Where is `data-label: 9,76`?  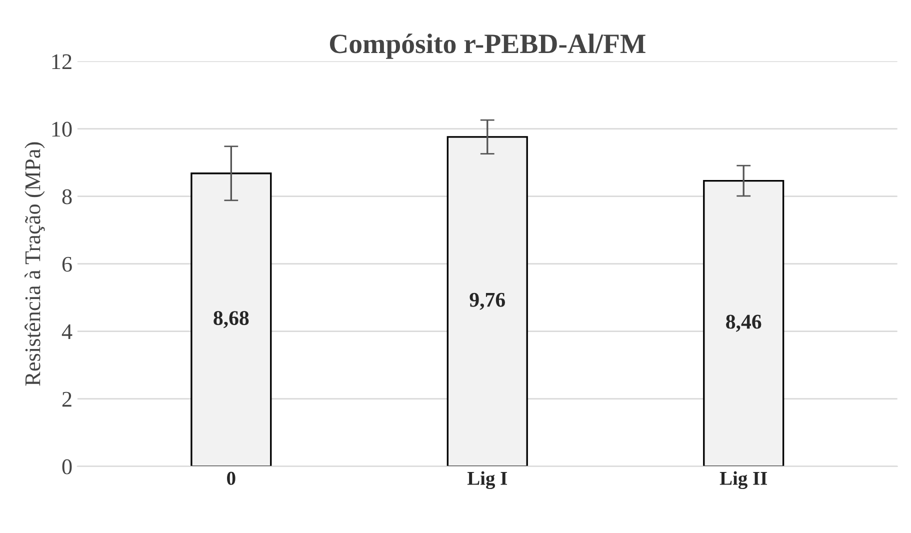
data-label: 9,76 is located at coordinates (488, 301).